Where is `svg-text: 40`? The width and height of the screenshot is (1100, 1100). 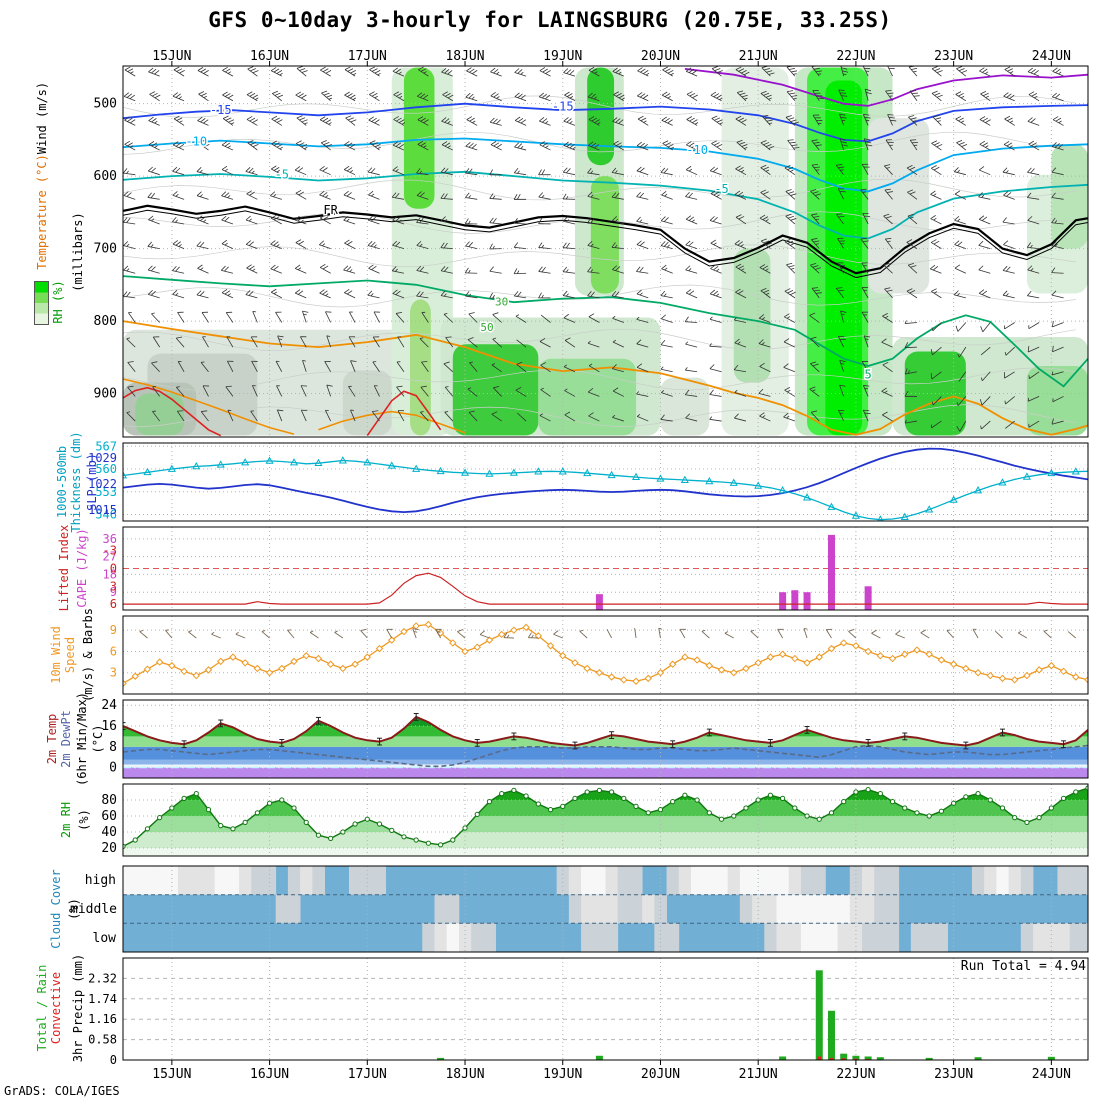
svg-text: 40 is located at coordinates (109, 832).